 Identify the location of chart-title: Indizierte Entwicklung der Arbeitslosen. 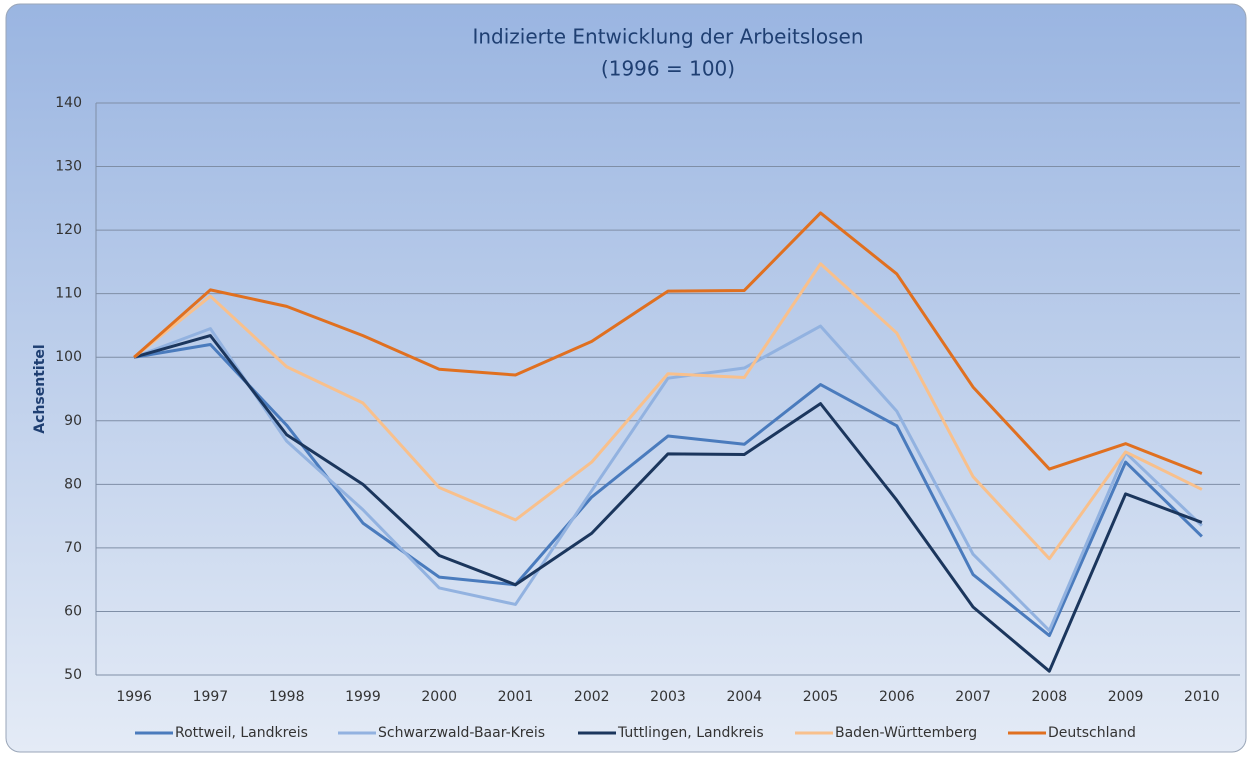
(667, 37).